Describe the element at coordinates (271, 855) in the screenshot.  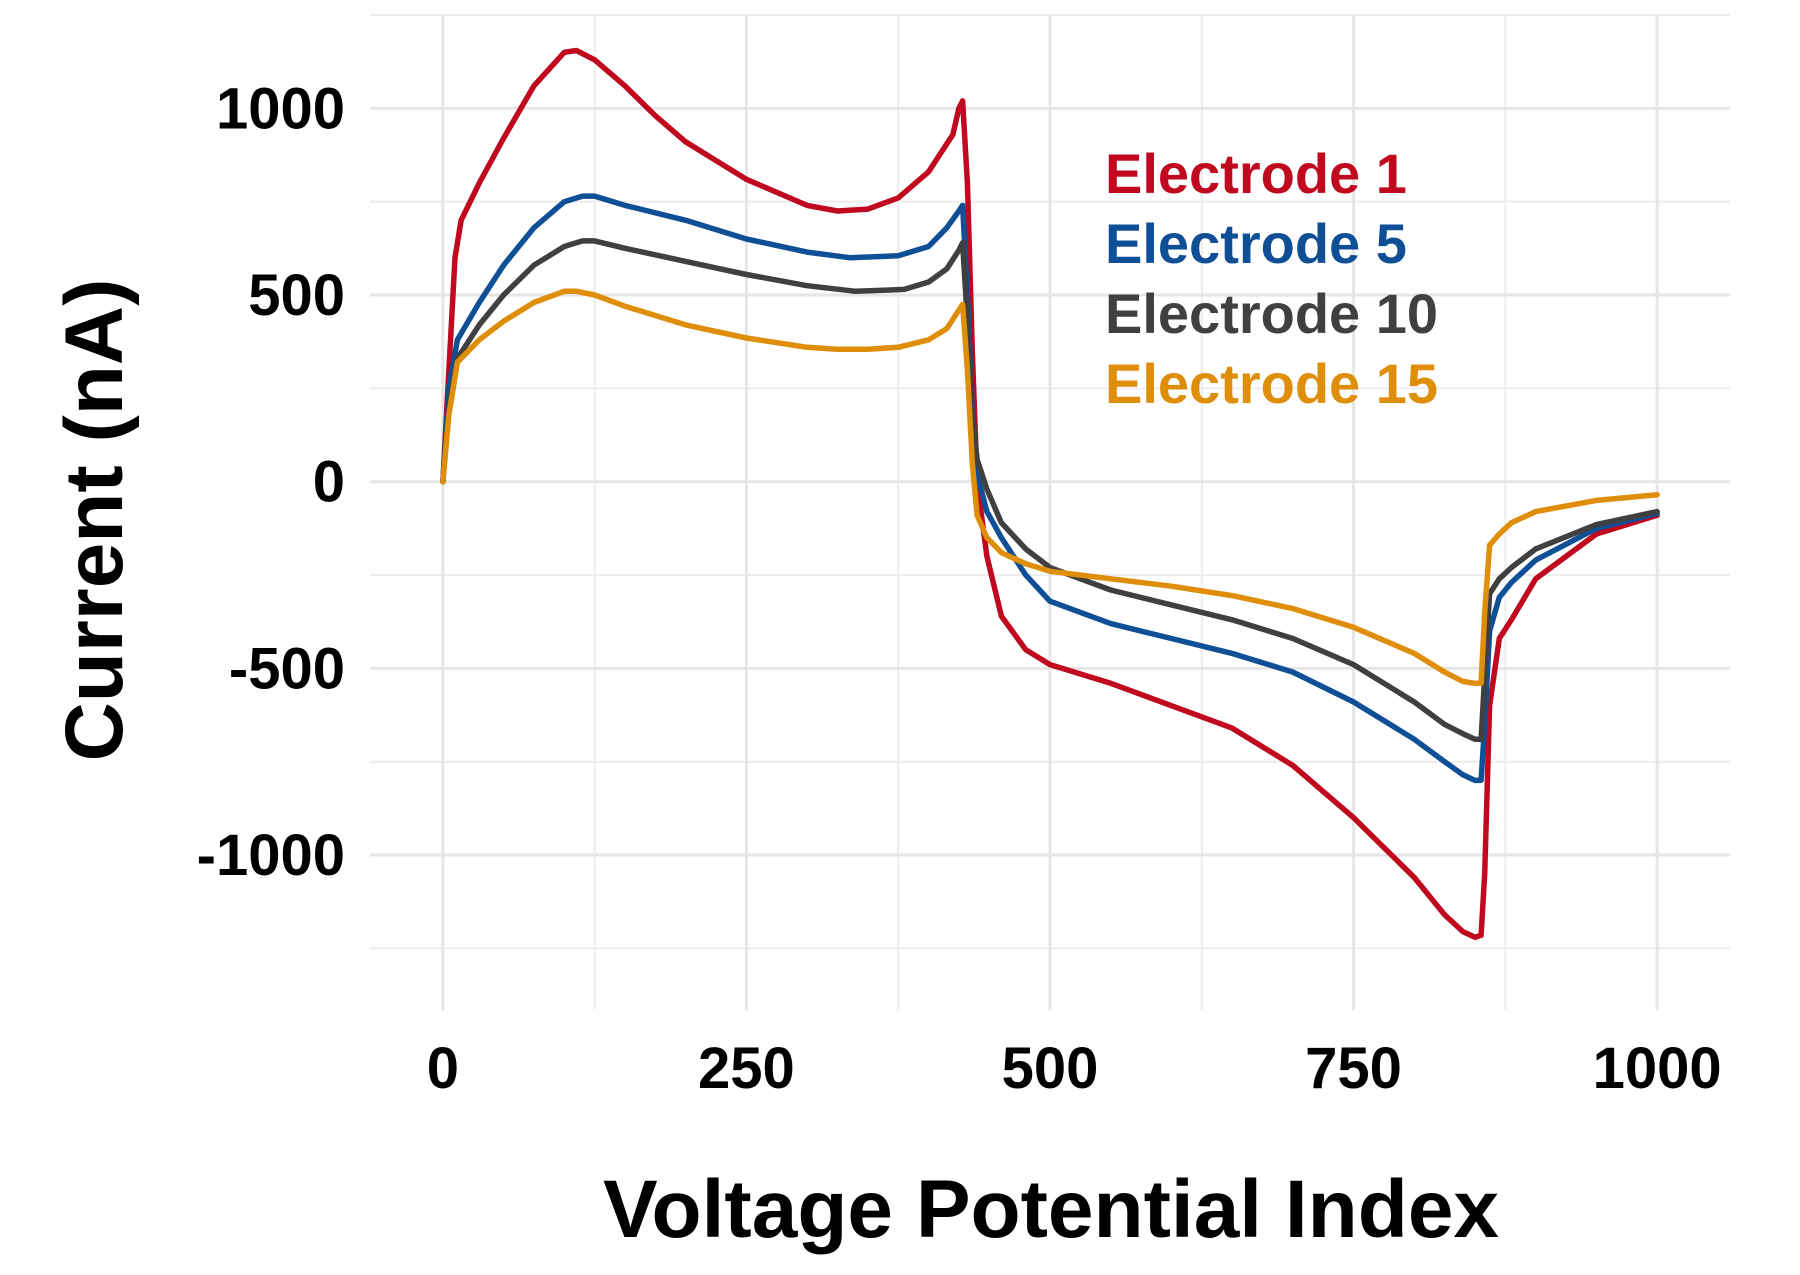
I see `y-tick-label: -1000` at that location.